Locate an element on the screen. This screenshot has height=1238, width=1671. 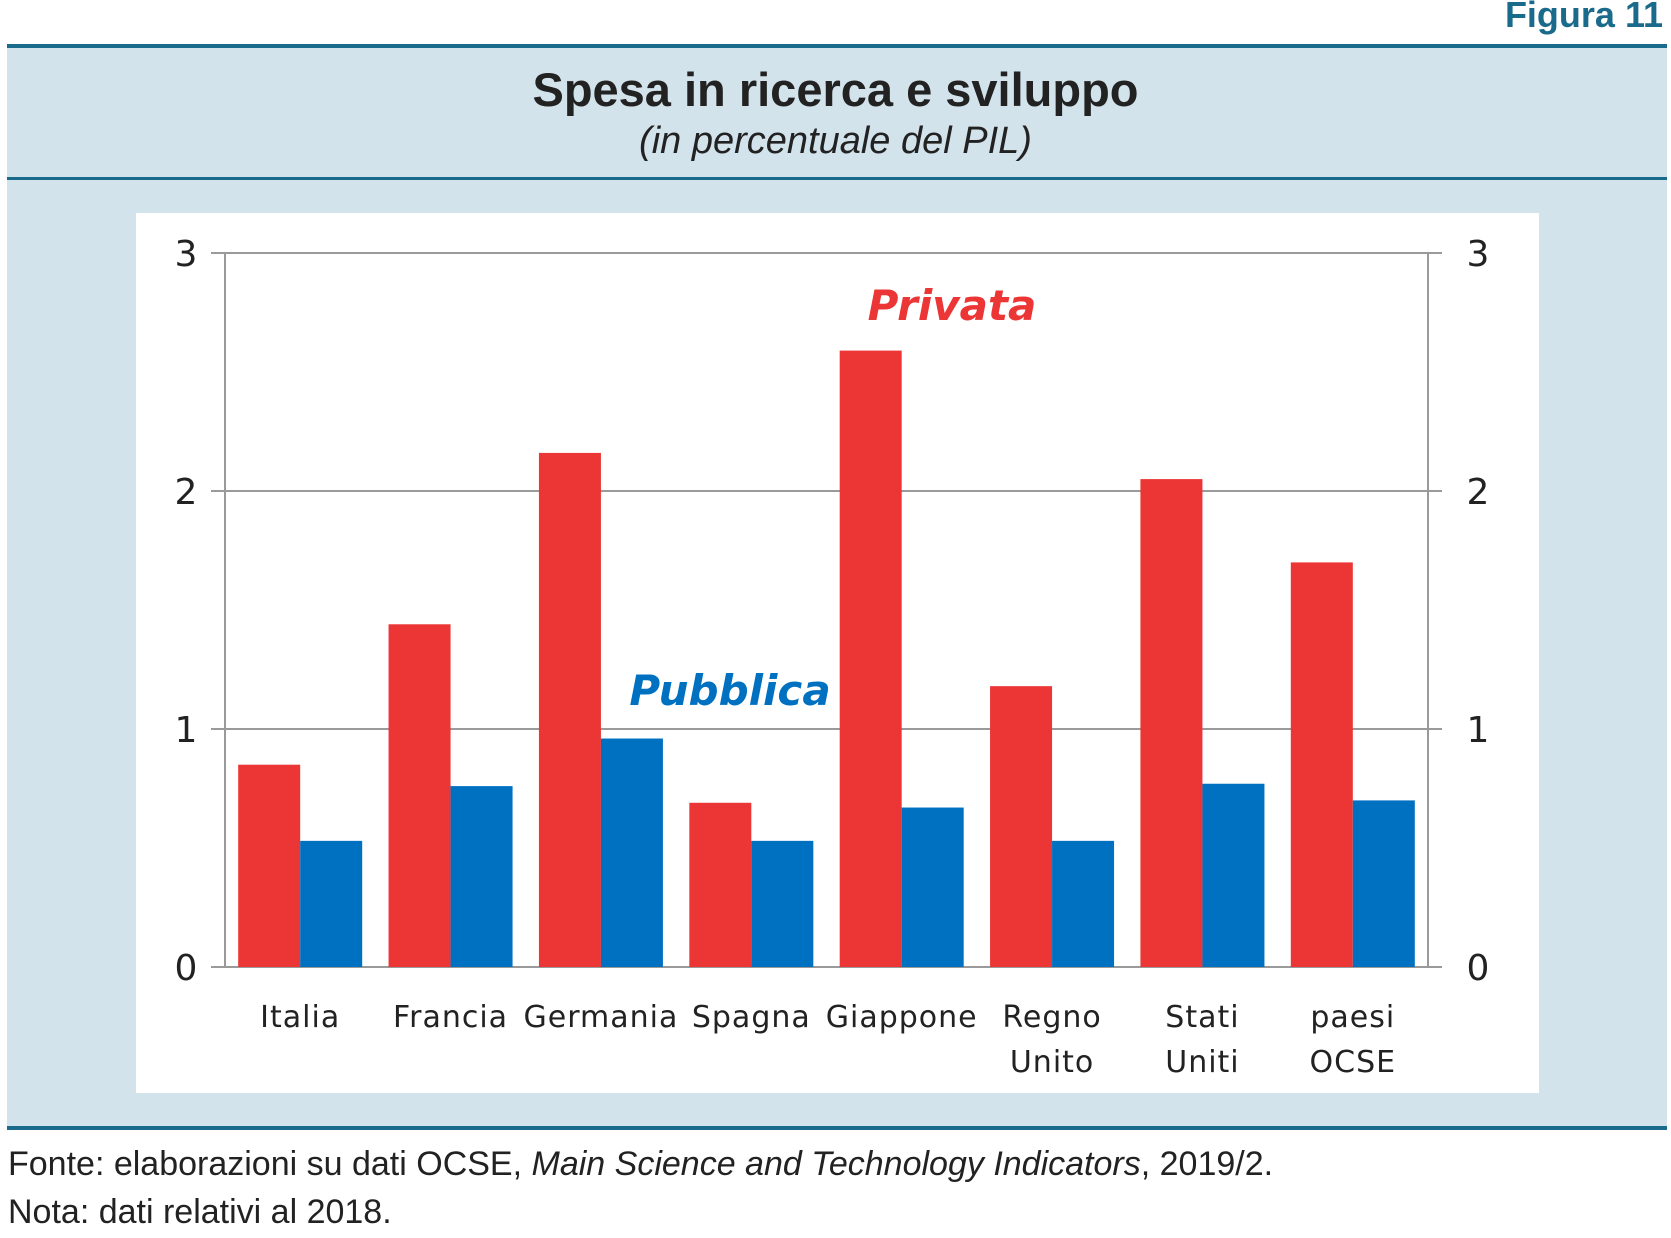
source-prefix: Fonte: elaborazioni su dati OCSE, is located at coordinates (270, 1164).